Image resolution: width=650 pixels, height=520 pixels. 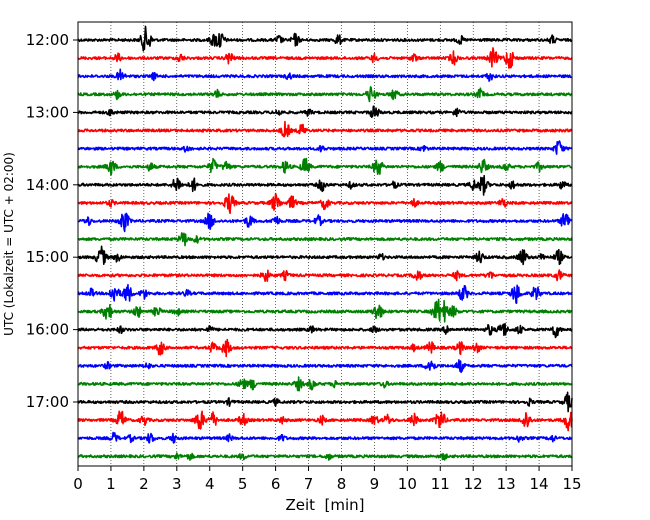 I want to click on x-tick-label: 12, so click(x=473, y=484).